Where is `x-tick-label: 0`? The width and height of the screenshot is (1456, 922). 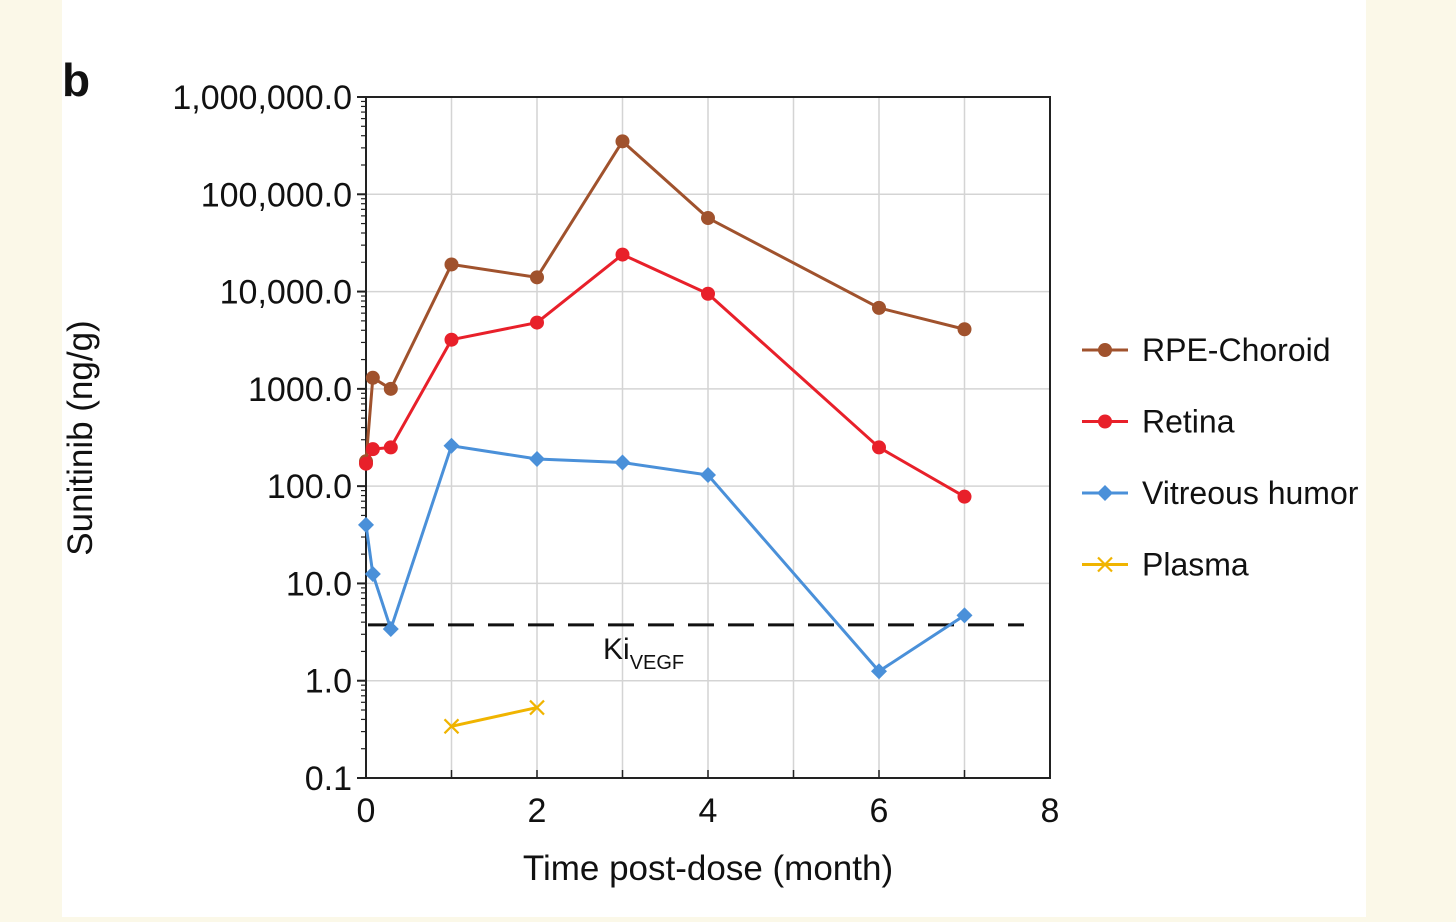 x-tick-label: 0 is located at coordinates (366, 811).